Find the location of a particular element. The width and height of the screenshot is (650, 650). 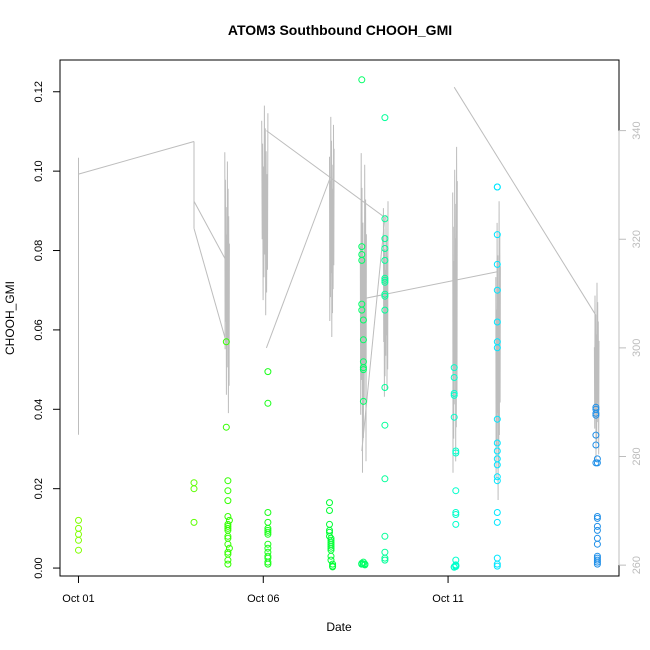

left-y-axis: 0.00 0.02 0.04 0.06 0.08 0.10 0.12 is located at coordinates (47, 330).